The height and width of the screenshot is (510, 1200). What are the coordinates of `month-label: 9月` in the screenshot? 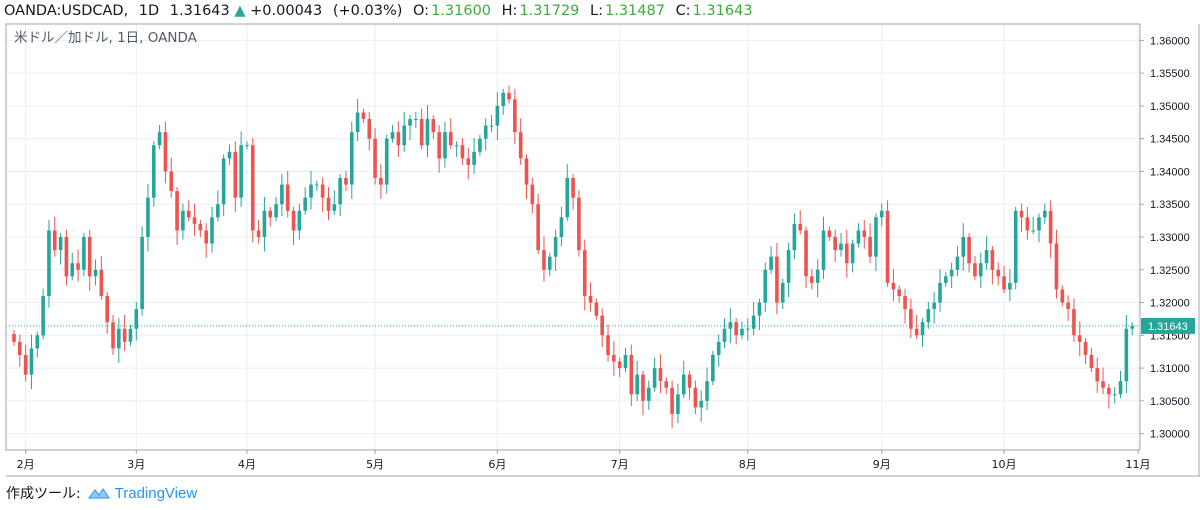 It's located at (882, 464).